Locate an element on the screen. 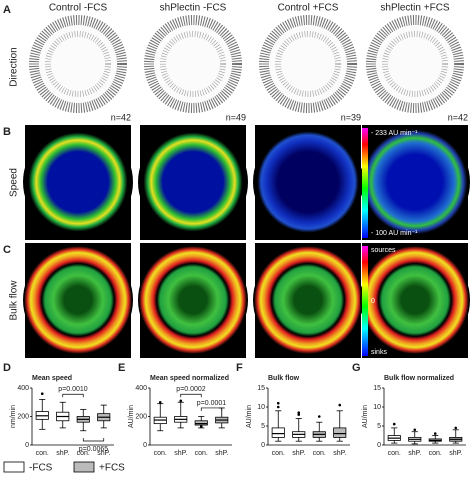  y-tick-label: 15 is located at coordinates (377, 388).